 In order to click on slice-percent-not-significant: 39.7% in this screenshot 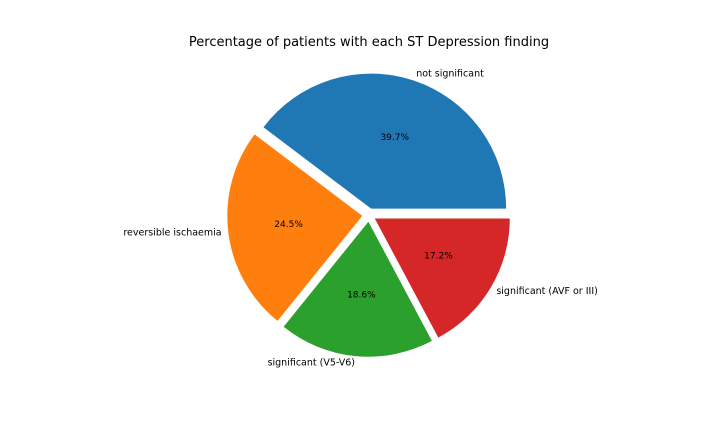, I will do `click(394, 138)`.